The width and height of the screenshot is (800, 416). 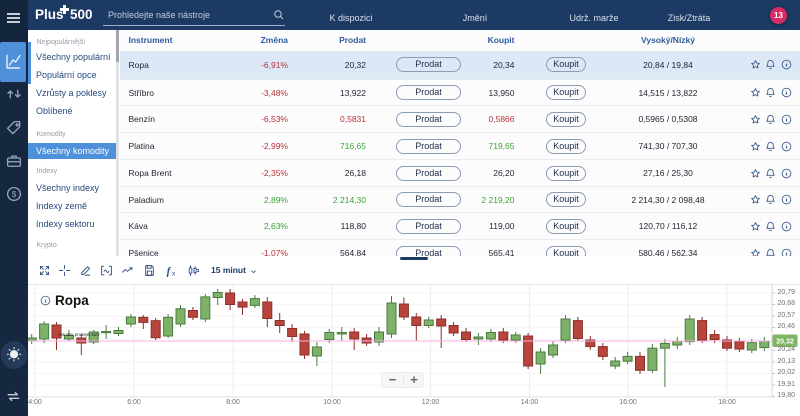 I want to click on svg-text: x, so click(x=174, y=273).